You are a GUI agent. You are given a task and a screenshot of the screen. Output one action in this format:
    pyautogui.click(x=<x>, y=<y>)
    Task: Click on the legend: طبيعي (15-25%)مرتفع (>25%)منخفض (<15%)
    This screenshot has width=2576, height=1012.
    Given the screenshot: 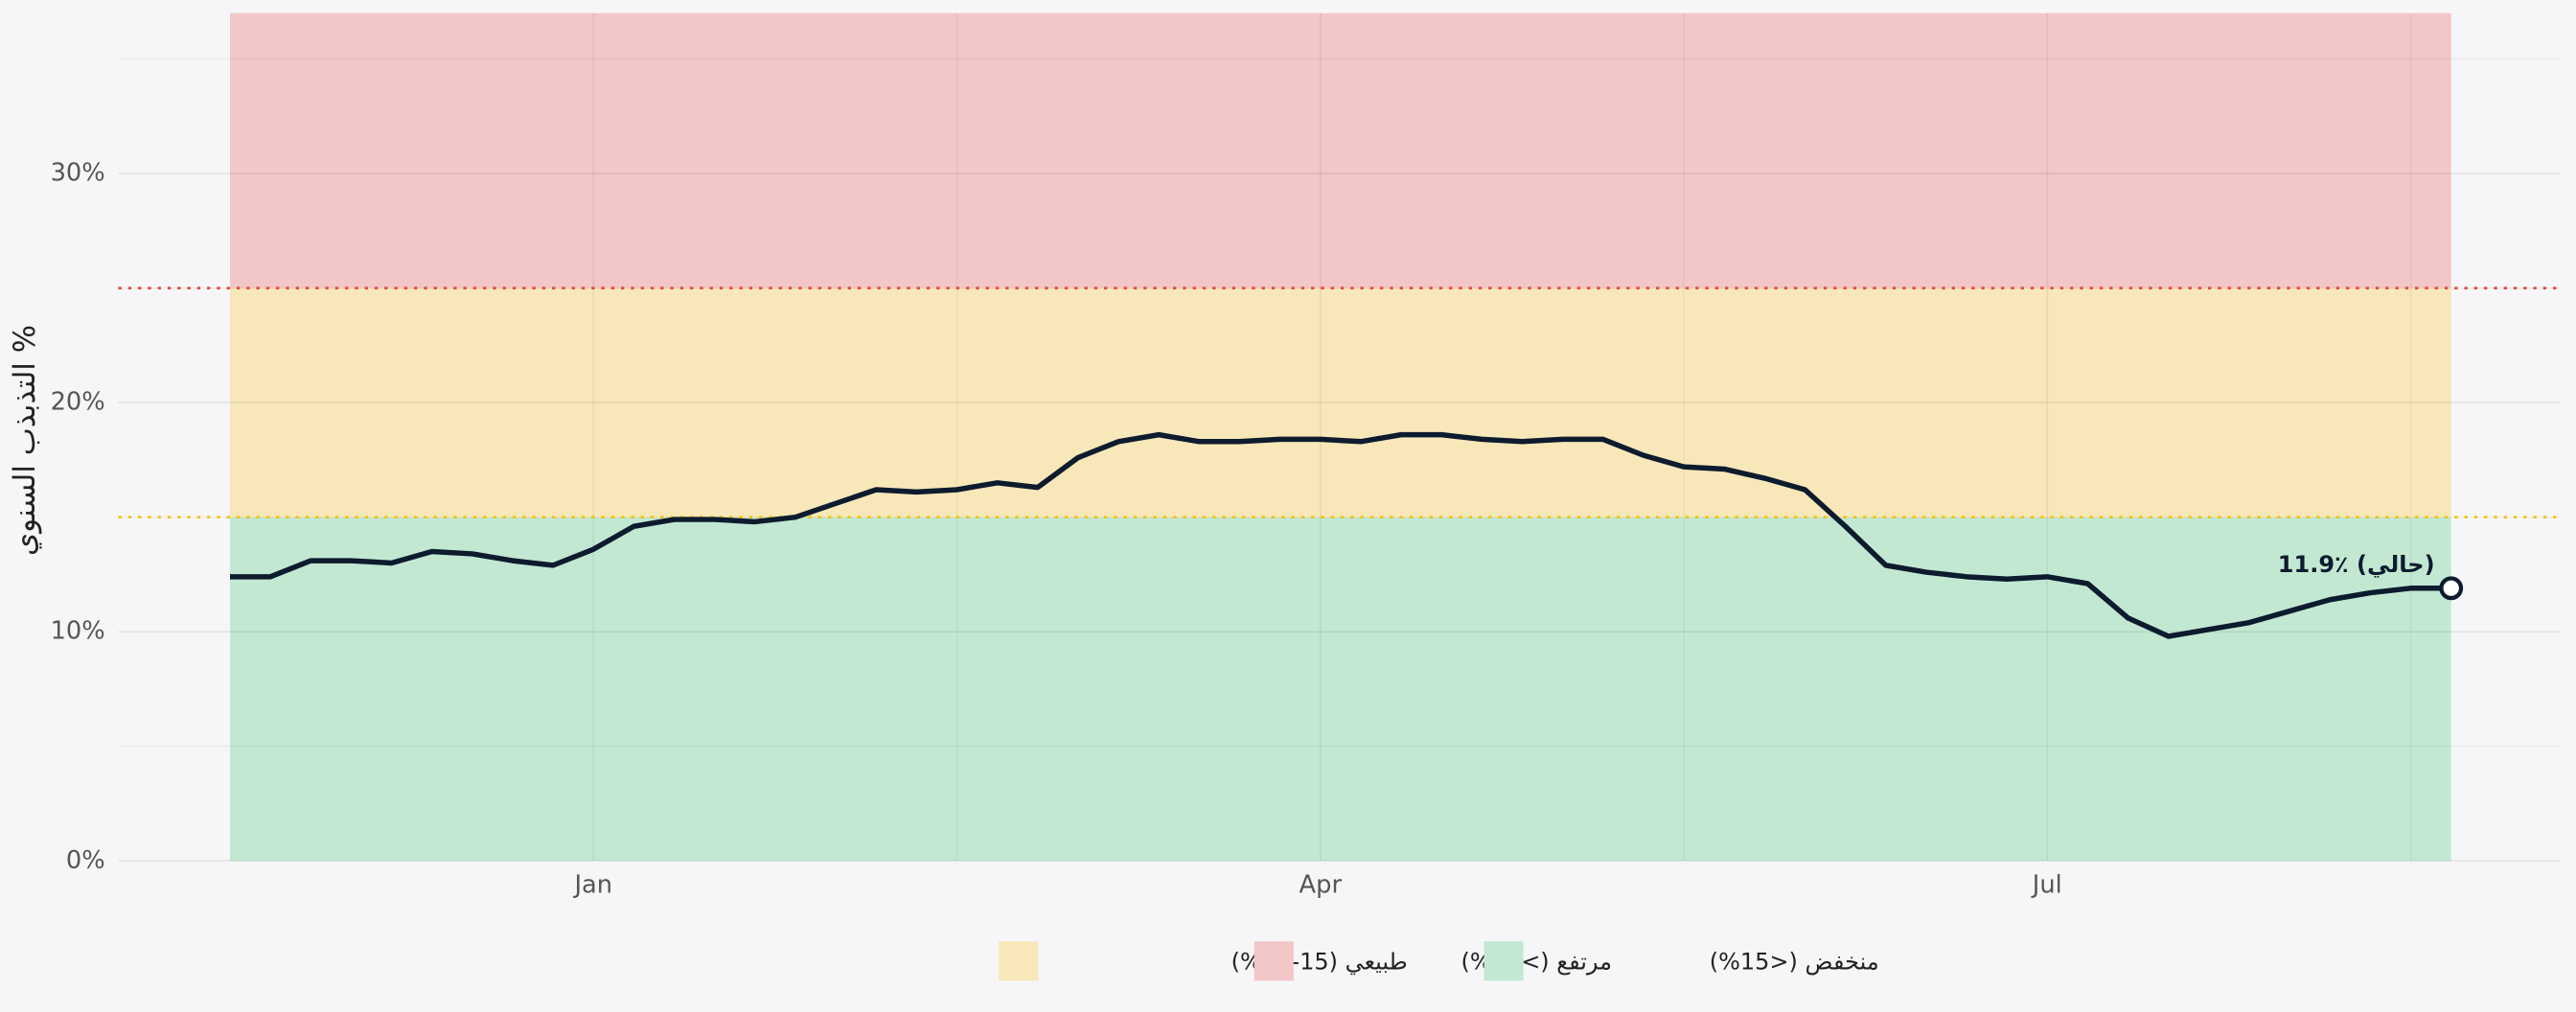 What is the action you would take?
    pyautogui.click(x=1439, y=961)
    